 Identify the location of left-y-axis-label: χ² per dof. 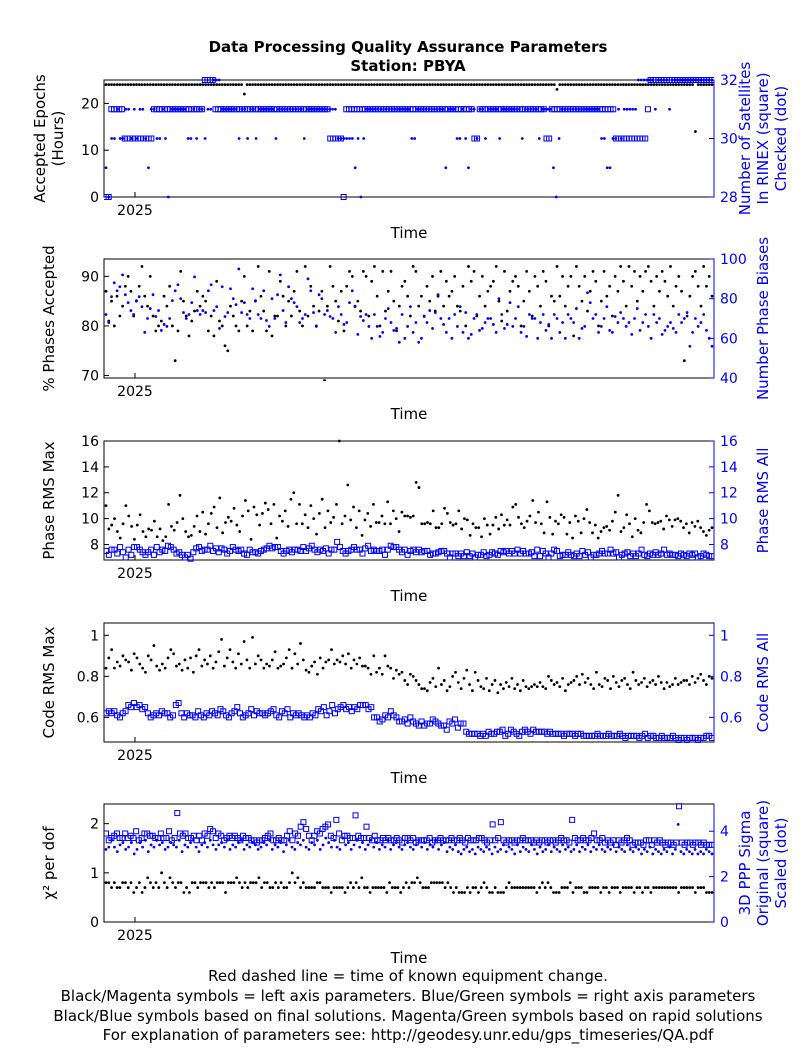
(49, 863).